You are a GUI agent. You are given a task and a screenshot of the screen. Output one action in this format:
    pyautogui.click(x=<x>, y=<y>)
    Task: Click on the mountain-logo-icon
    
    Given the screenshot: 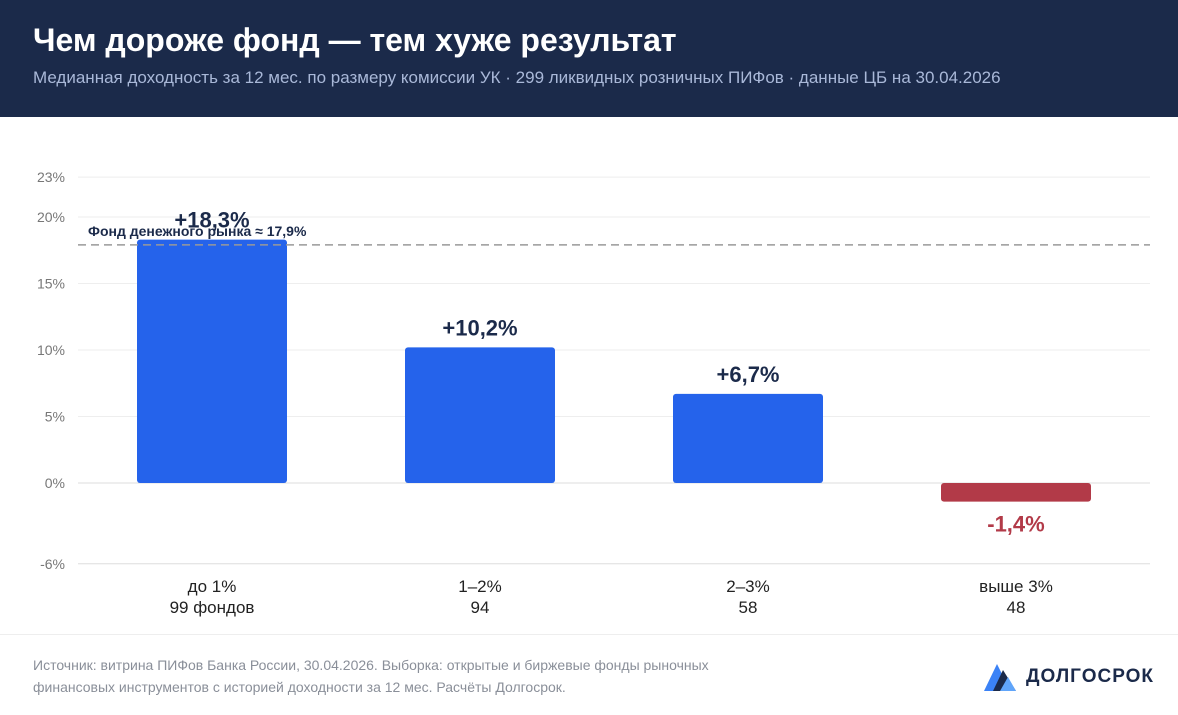 What is the action you would take?
    pyautogui.click(x=1000, y=677)
    